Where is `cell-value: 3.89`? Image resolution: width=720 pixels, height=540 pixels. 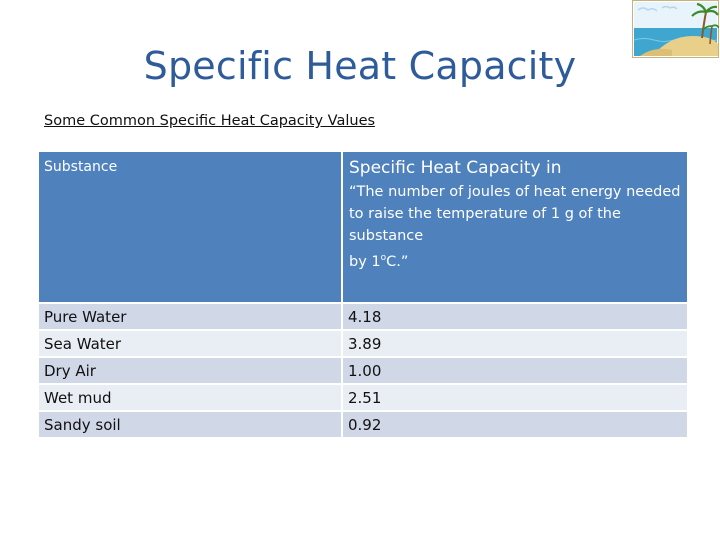
cell-value: 3.89 is located at coordinates (515, 343).